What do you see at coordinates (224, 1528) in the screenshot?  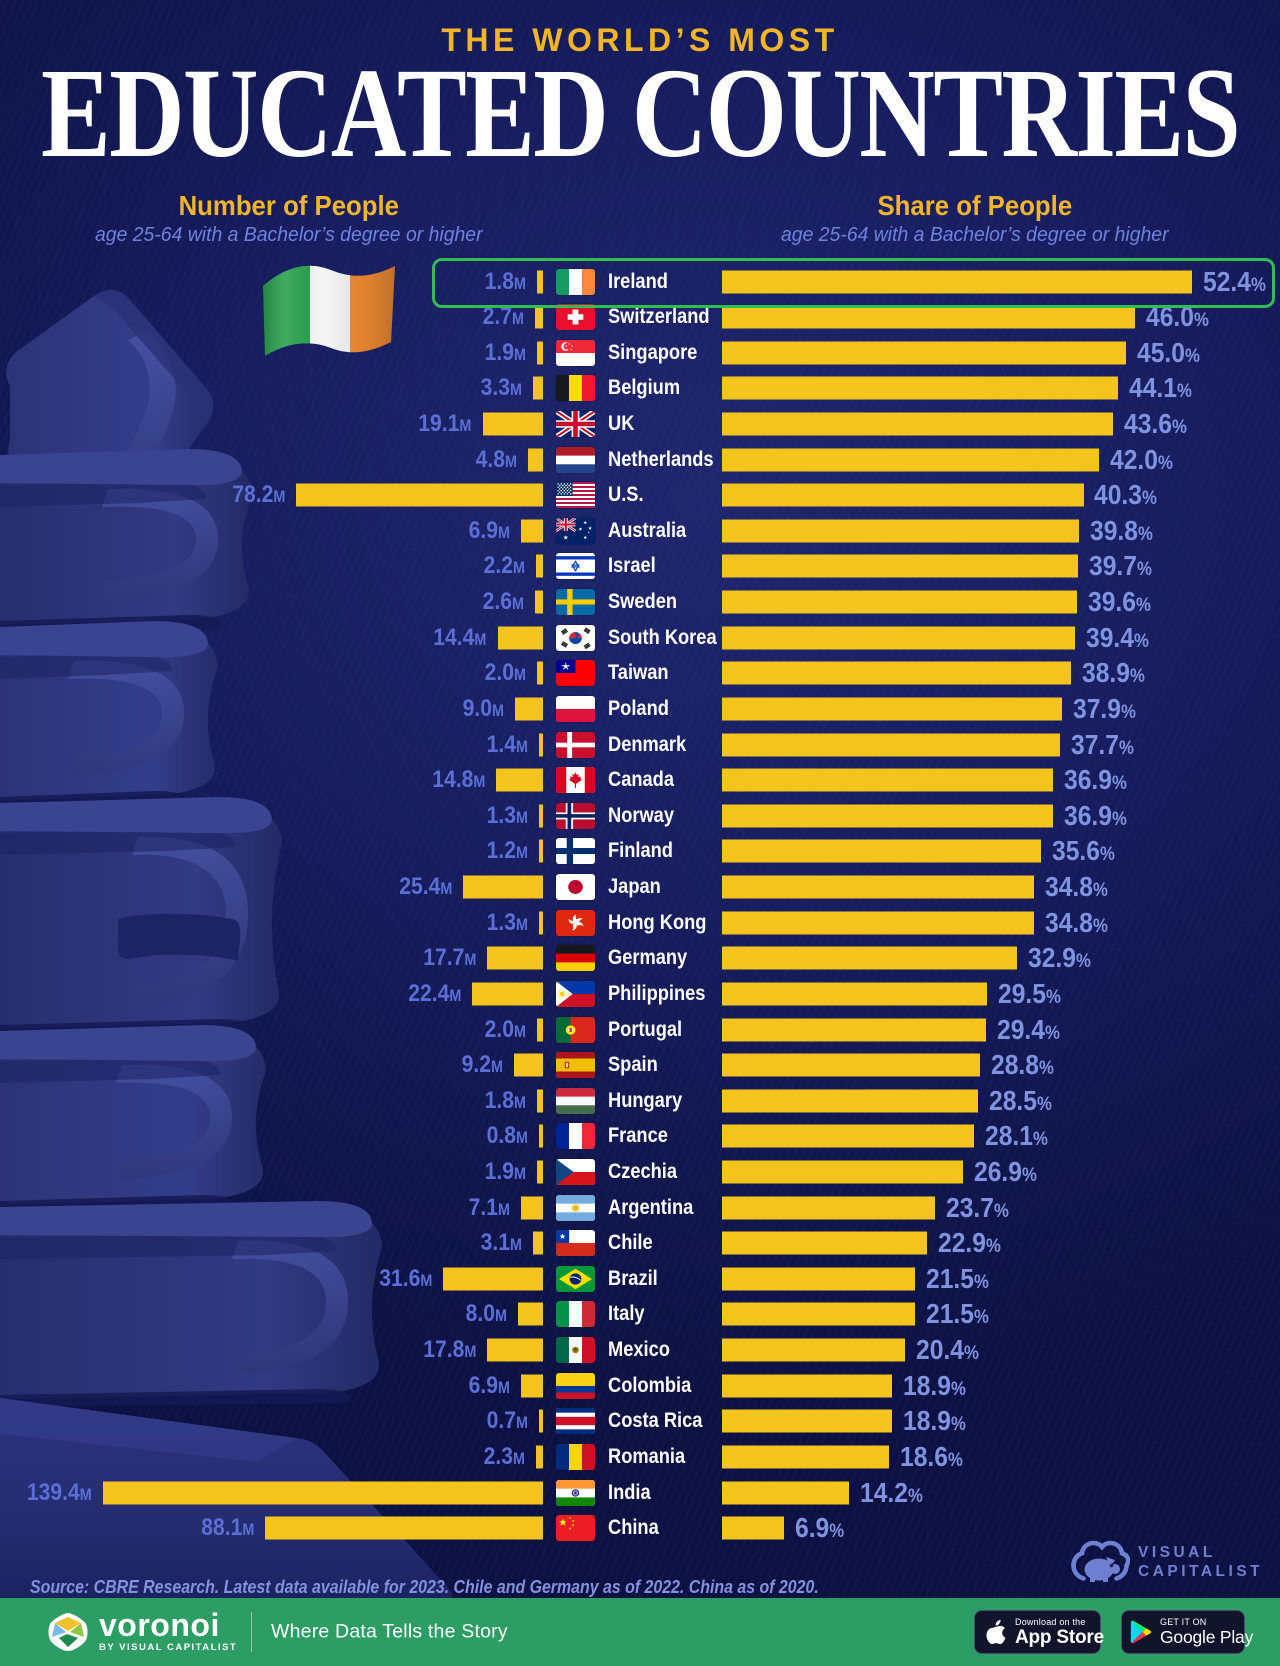 I see `millions-value: 88.1M` at bounding box center [224, 1528].